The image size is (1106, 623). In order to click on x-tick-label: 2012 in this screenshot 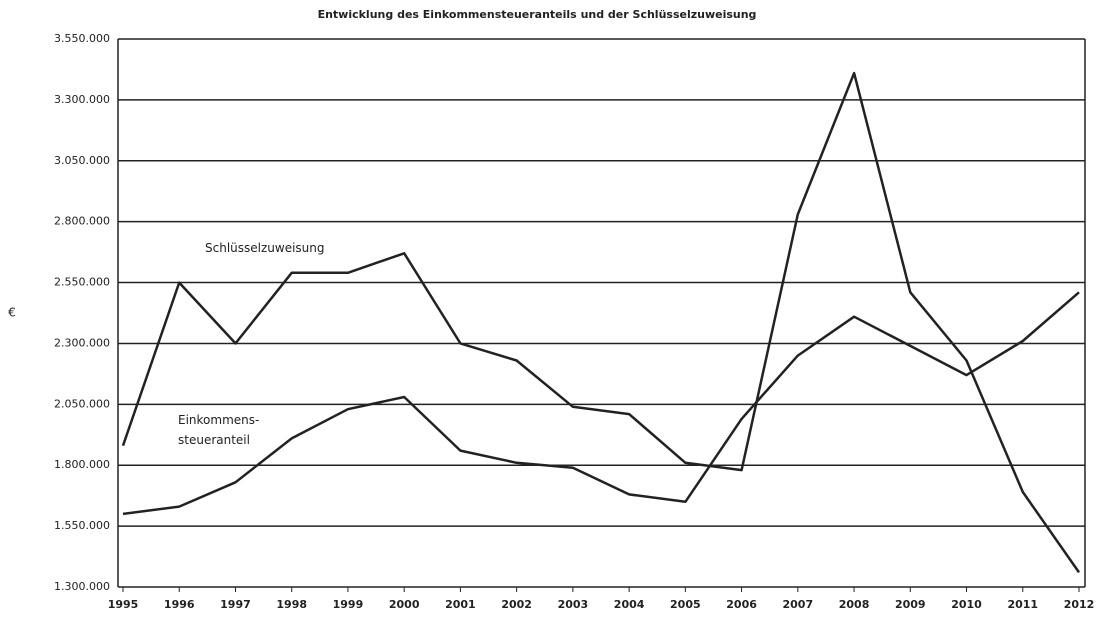, I will do `click(1079, 604)`.